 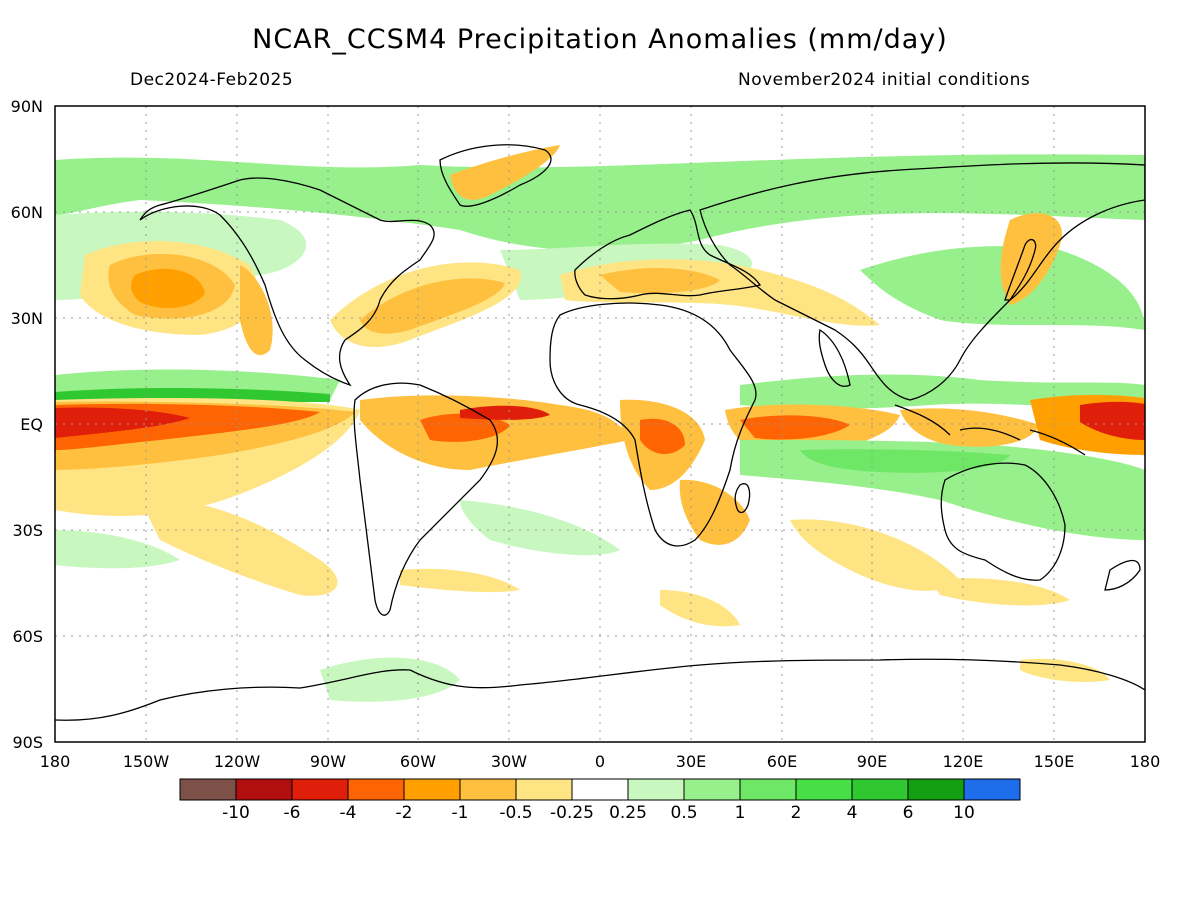 What do you see at coordinates (742, 498) in the screenshot?
I see `madagascar-coast` at bounding box center [742, 498].